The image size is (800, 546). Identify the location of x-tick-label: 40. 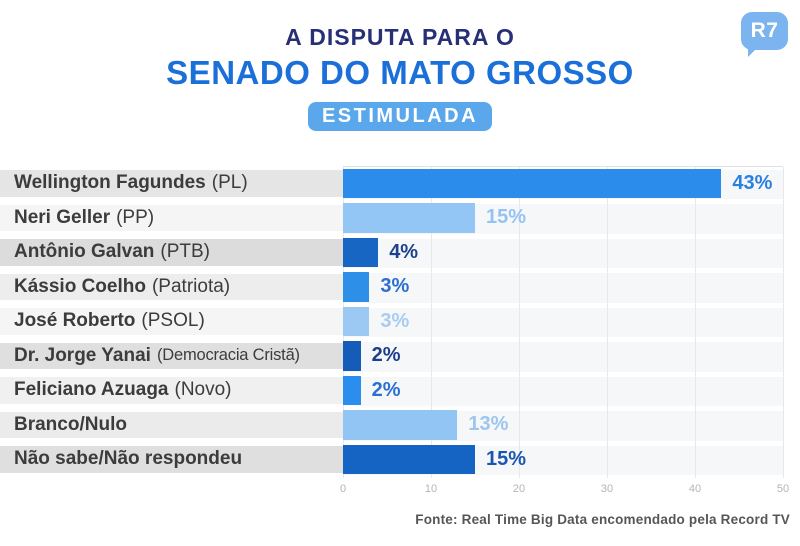
(695, 489).